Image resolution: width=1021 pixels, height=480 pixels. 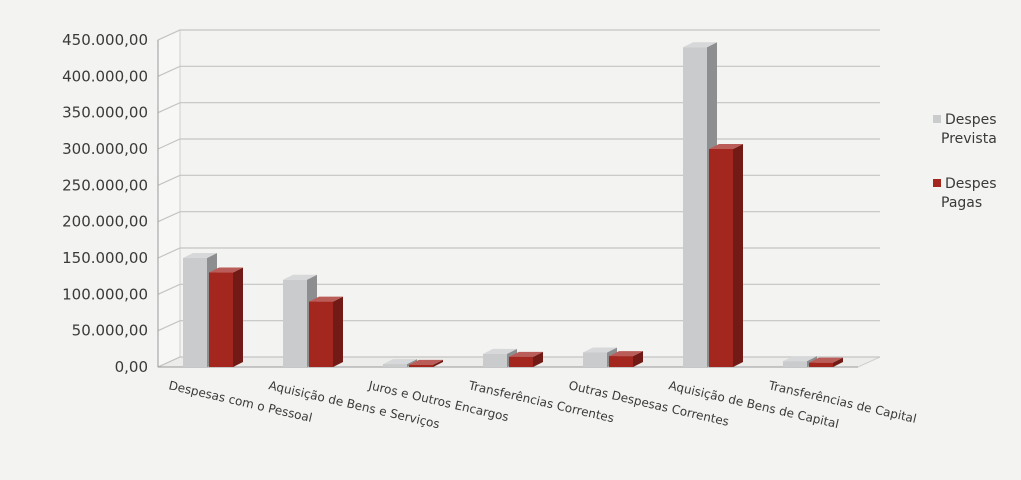 I want to click on legend-label: Prevista, so click(x=969, y=139).